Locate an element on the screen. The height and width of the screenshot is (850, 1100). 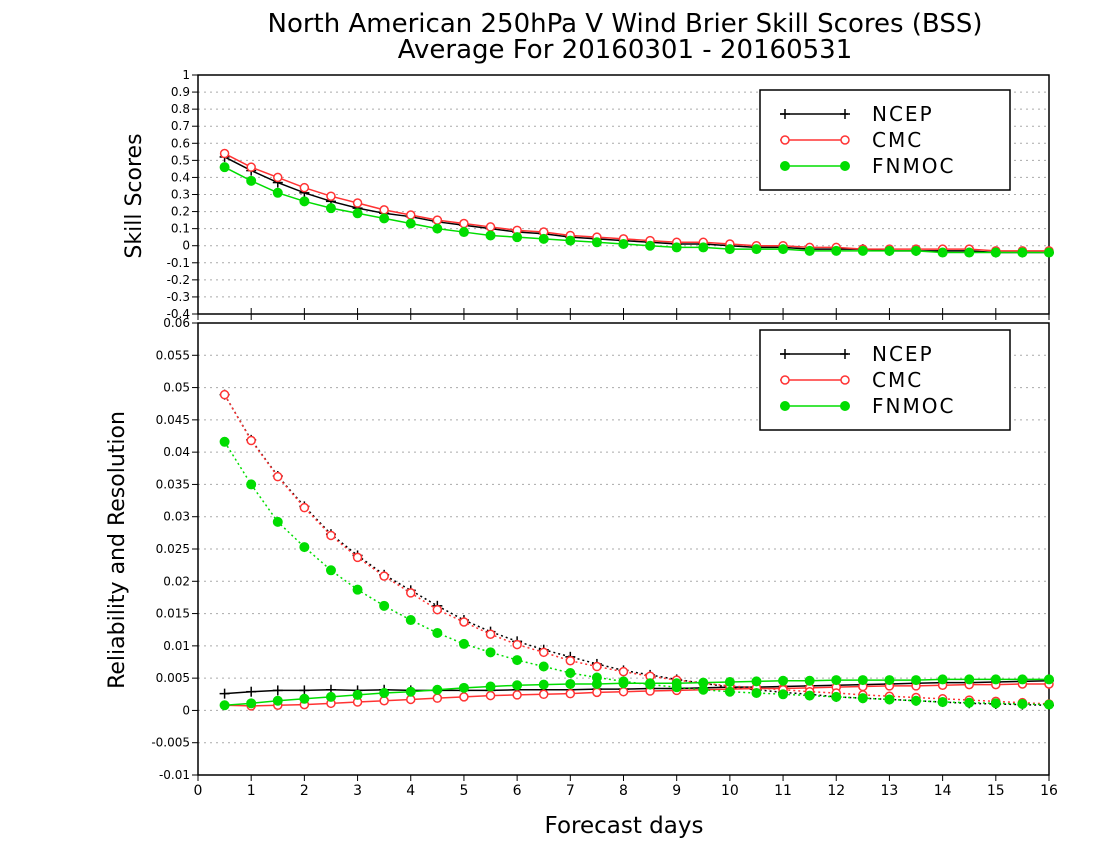
y-tick-label: 0.045 is located at coordinates (173, 420).